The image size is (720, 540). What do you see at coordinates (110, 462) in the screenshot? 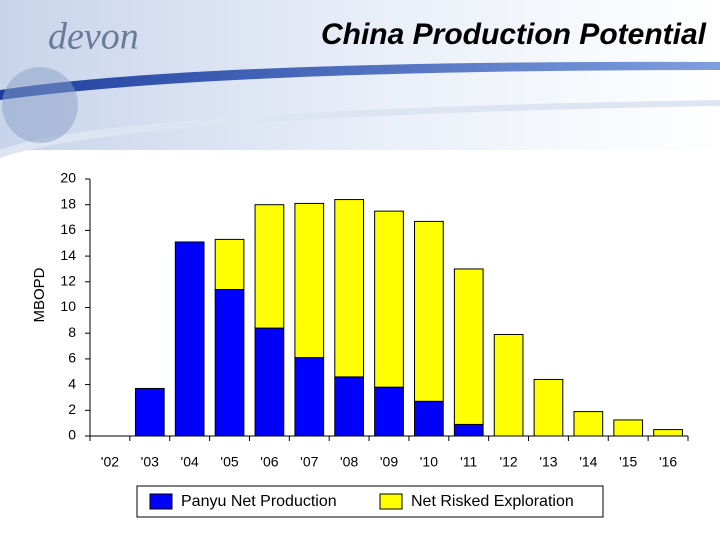
I see `x-tick-label: '02` at bounding box center [110, 462].